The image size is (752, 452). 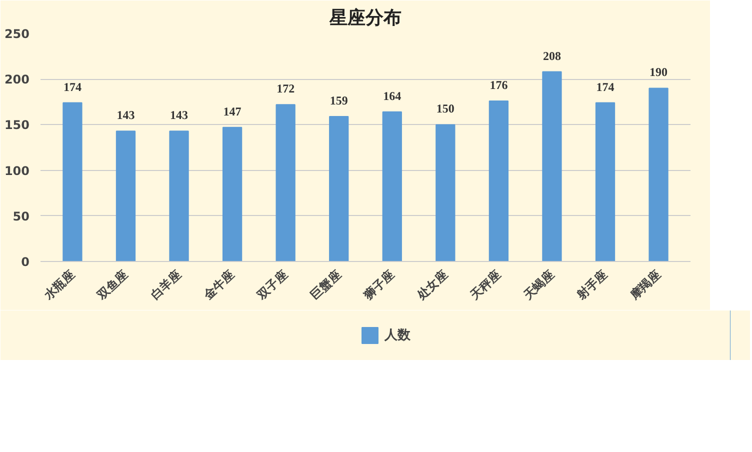 I want to click on x-tick-label: 天蝎座, so click(x=538, y=285).